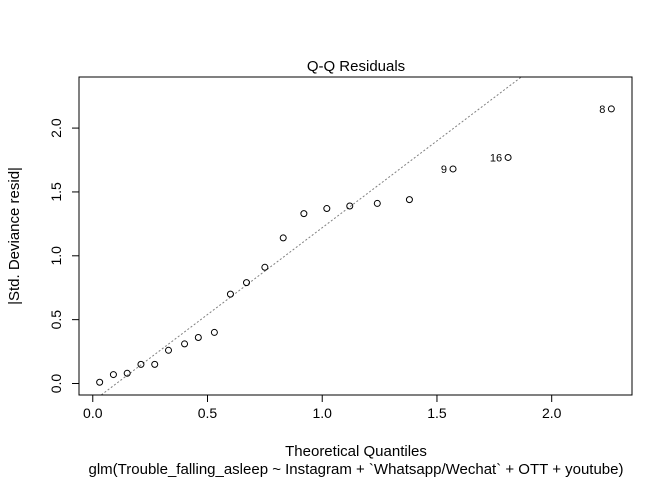 The height and width of the screenshot is (480, 672). Describe the element at coordinates (444, 170) in the screenshot. I see `point-label: 9` at that location.